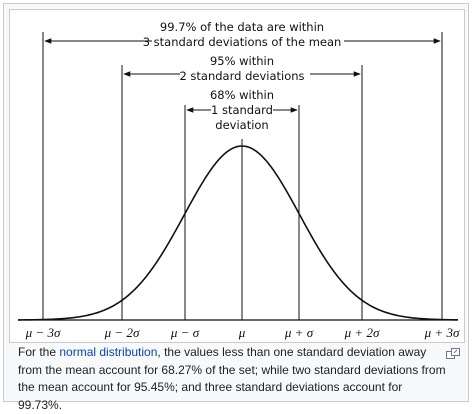 The height and width of the screenshot is (414, 474). Describe the element at coordinates (108, 352) in the screenshot. I see `normal-distribution-link: normal distribution` at that location.